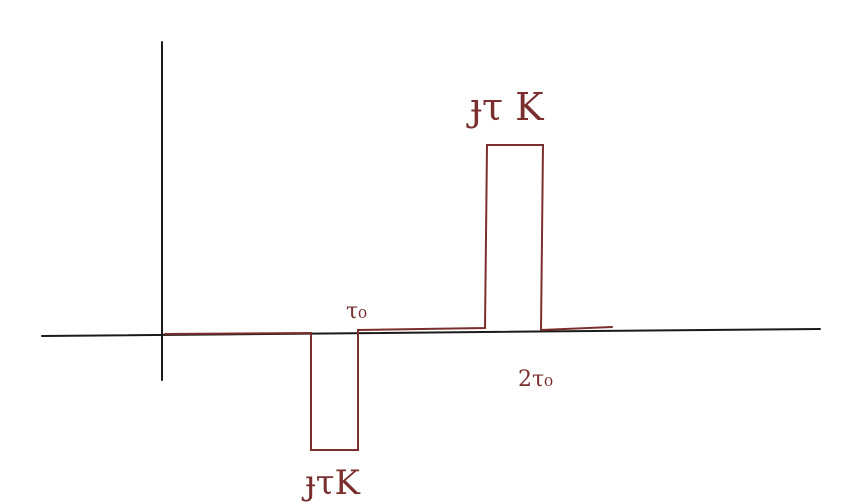 This screenshot has width=856, height=504. Describe the element at coordinates (505, 107) in the screenshot. I see `top-pulse-label: ɟτ K` at that location.